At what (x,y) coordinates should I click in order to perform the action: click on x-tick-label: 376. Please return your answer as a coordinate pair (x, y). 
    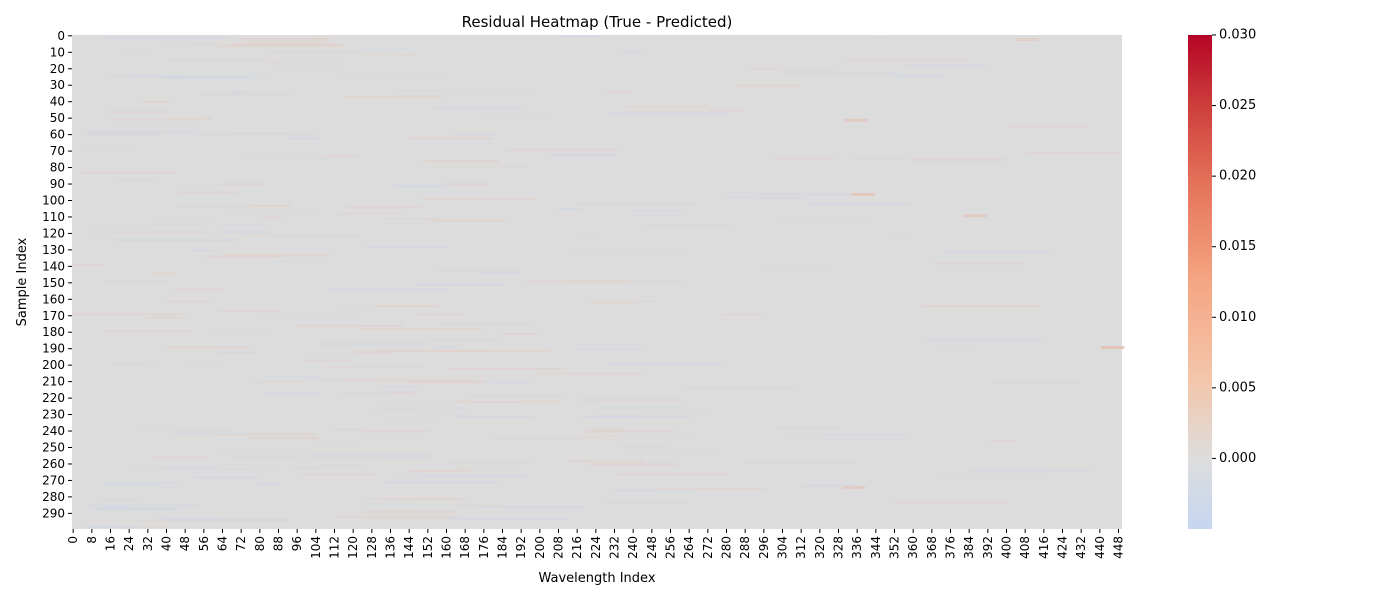
    Looking at the image, I should click on (951, 547).